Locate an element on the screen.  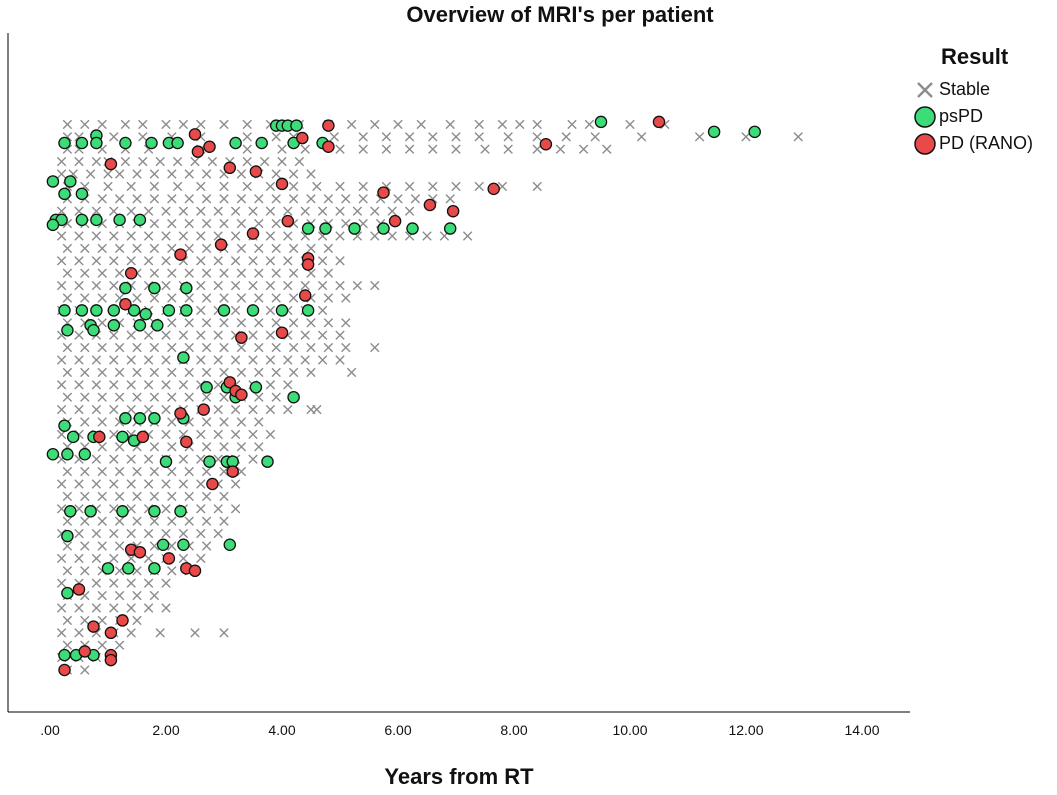
legend-item-pd: PD (RANO) is located at coordinates (984, 143).